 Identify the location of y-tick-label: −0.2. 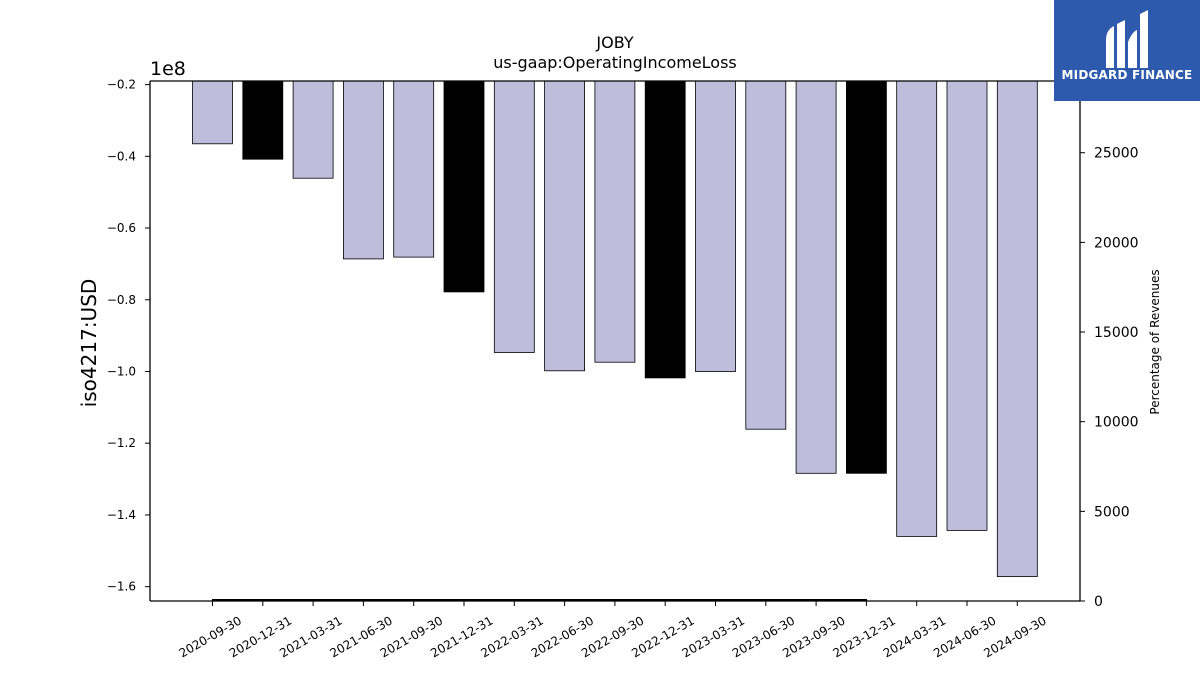
(121, 85).